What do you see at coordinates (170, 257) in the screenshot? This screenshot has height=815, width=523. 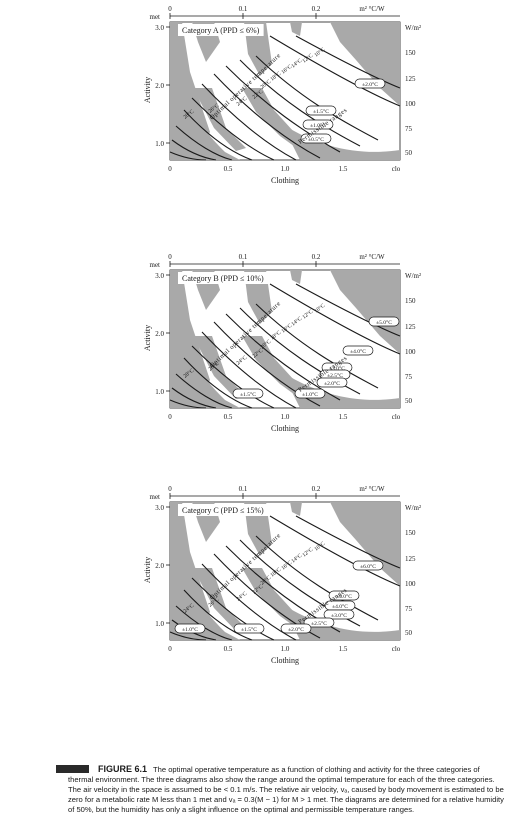 I see `top-tick-label: 0` at bounding box center [170, 257].